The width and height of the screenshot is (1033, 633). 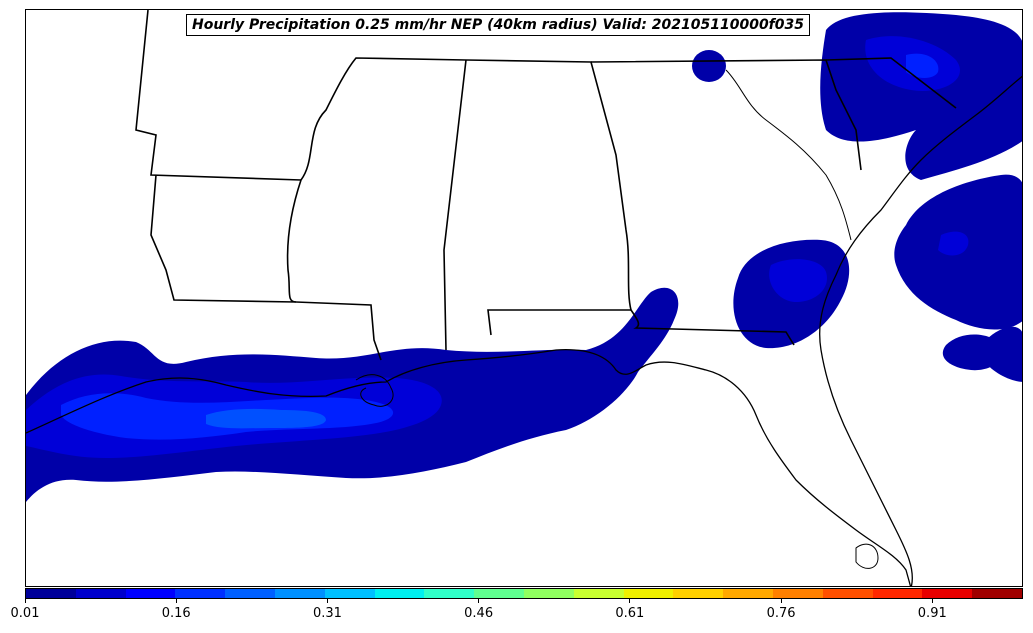 What do you see at coordinates (176, 613) in the screenshot?
I see `colorbar-tick-label: 0.16` at bounding box center [176, 613].